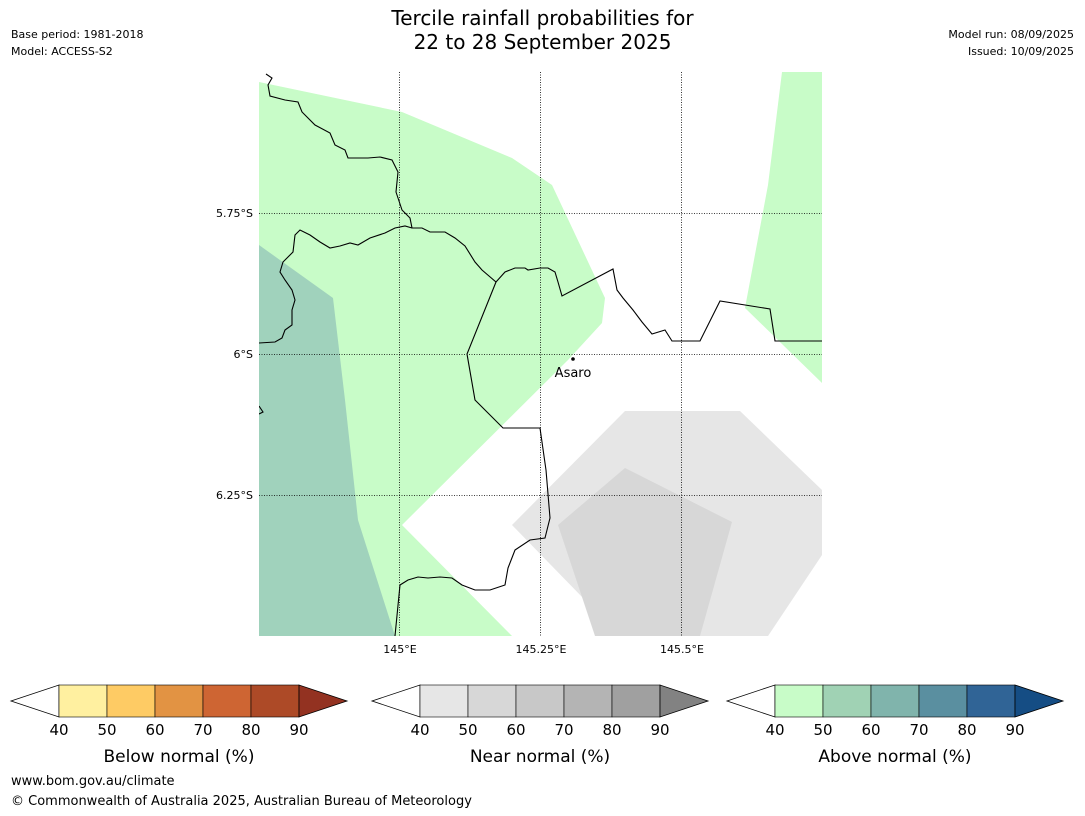  Describe the element at coordinates (611, 730) in the screenshot. I see `colorbar-near-tick-80: 80` at that location.